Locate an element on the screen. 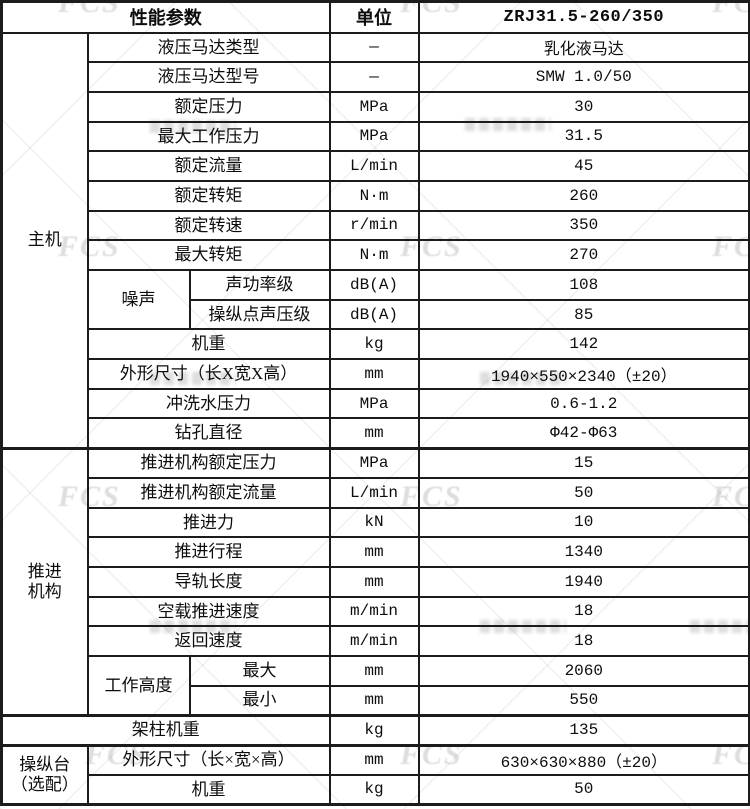 The width and height of the screenshot is (750, 809). value-cell: 10 is located at coordinates (583, 522).